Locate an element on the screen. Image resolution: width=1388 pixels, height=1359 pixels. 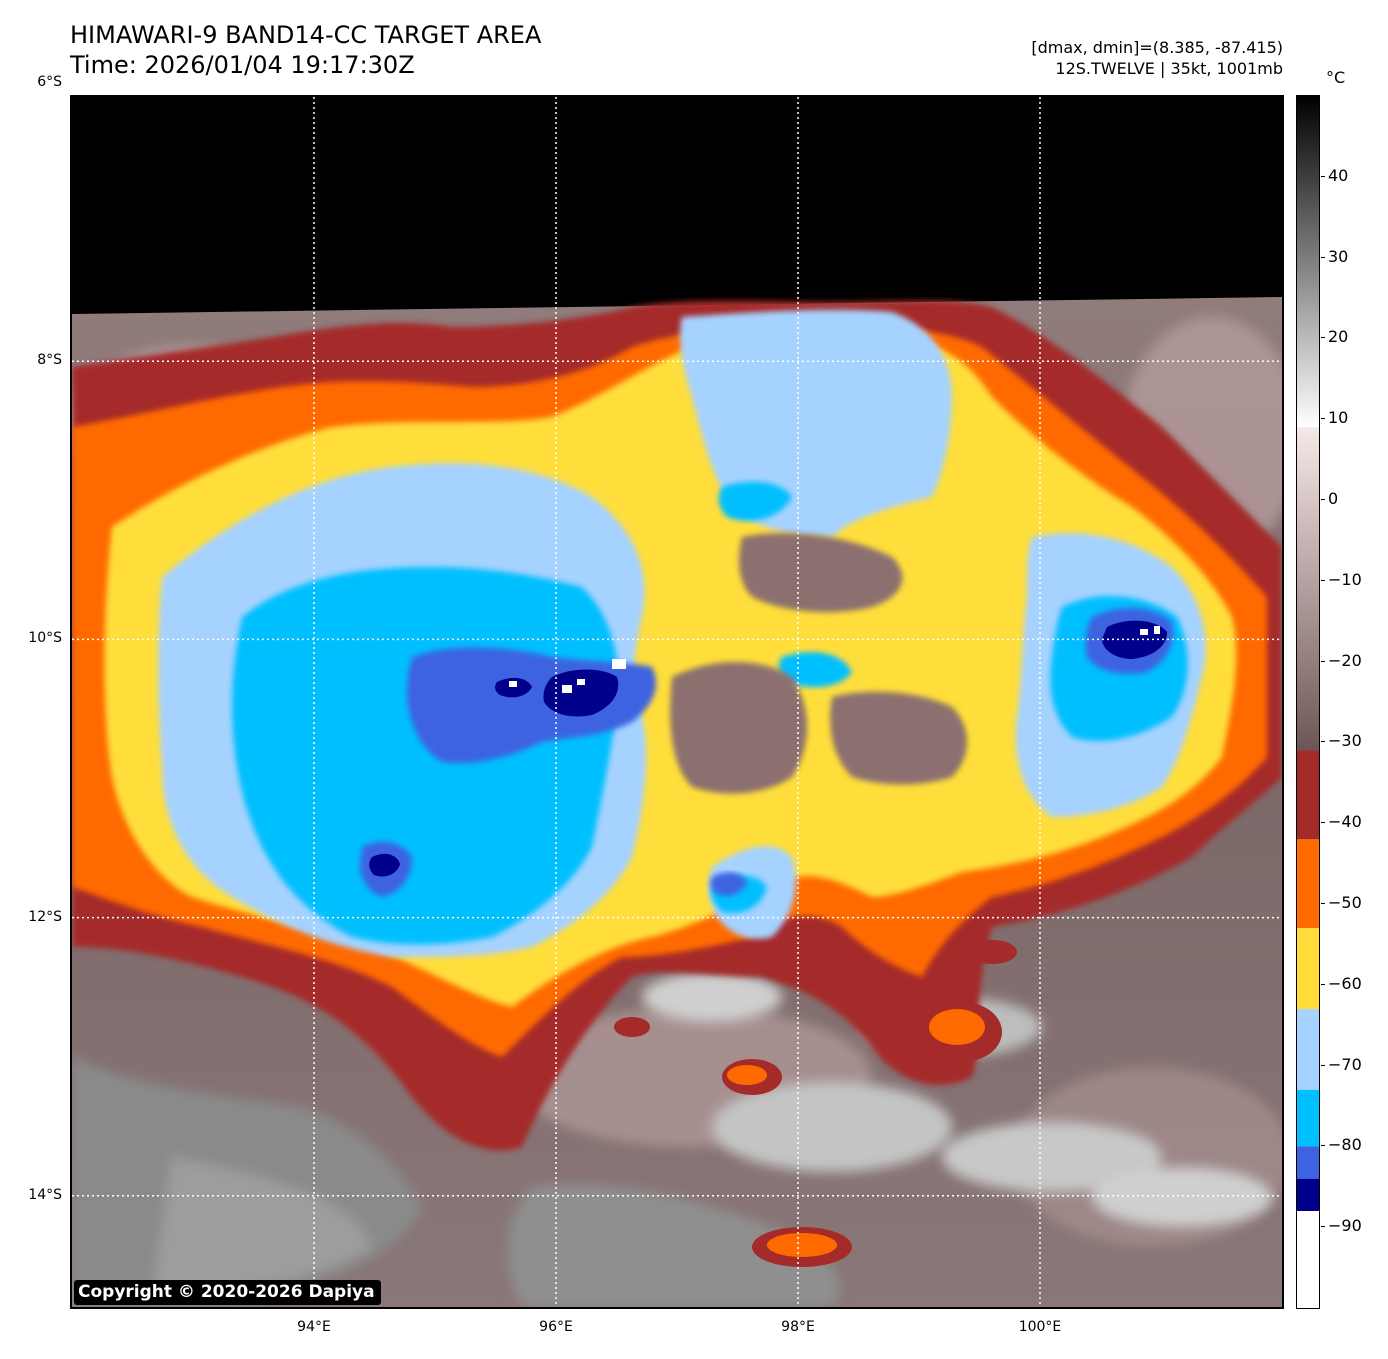
colorbar-tick-label: 0 is located at coordinates (1333, 498).